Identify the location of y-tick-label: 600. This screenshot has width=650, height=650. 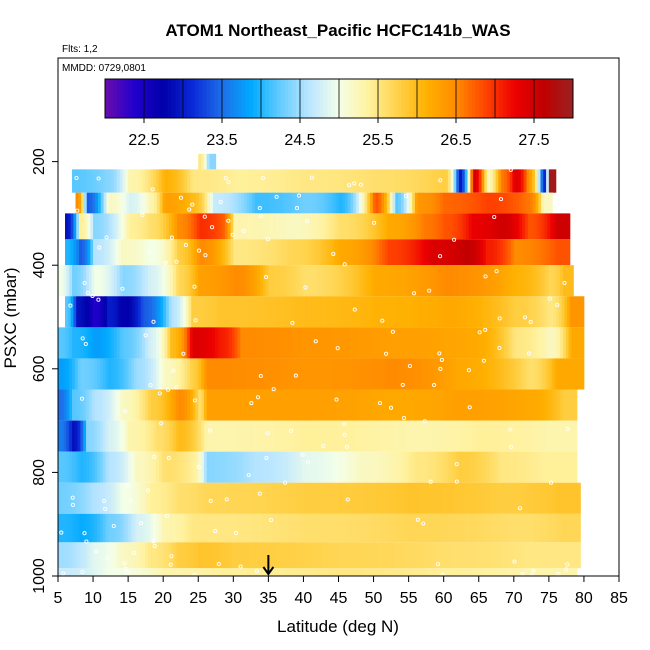
(39, 368).